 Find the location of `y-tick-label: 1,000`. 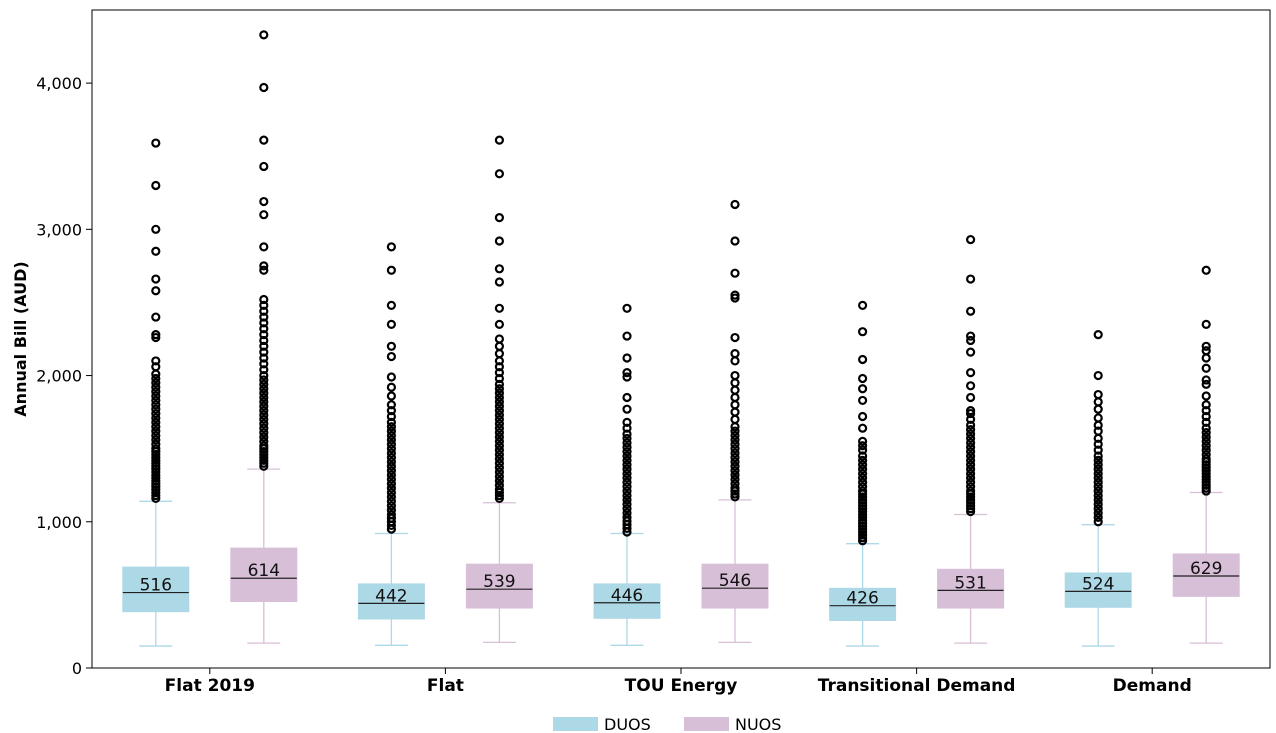

y-tick-label: 1,000 is located at coordinates (59, 522).